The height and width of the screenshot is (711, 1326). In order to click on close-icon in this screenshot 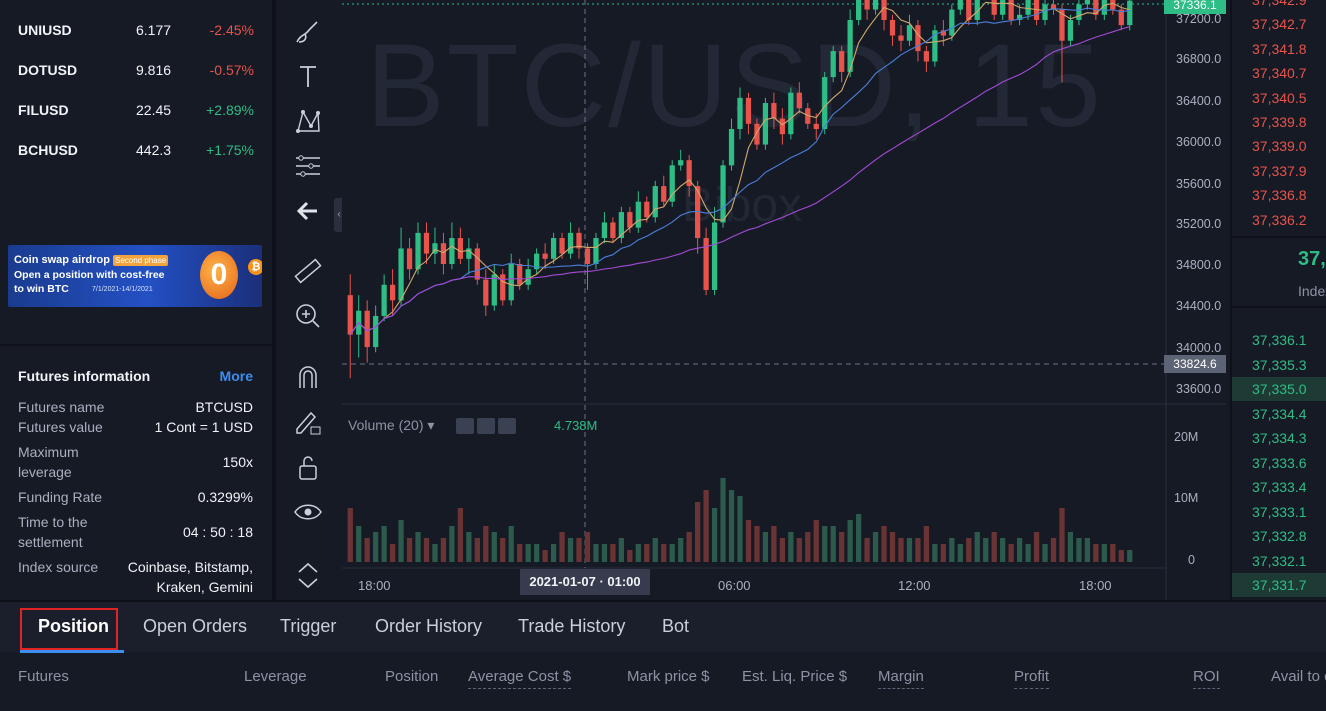, I will do `click(507, 426)`.